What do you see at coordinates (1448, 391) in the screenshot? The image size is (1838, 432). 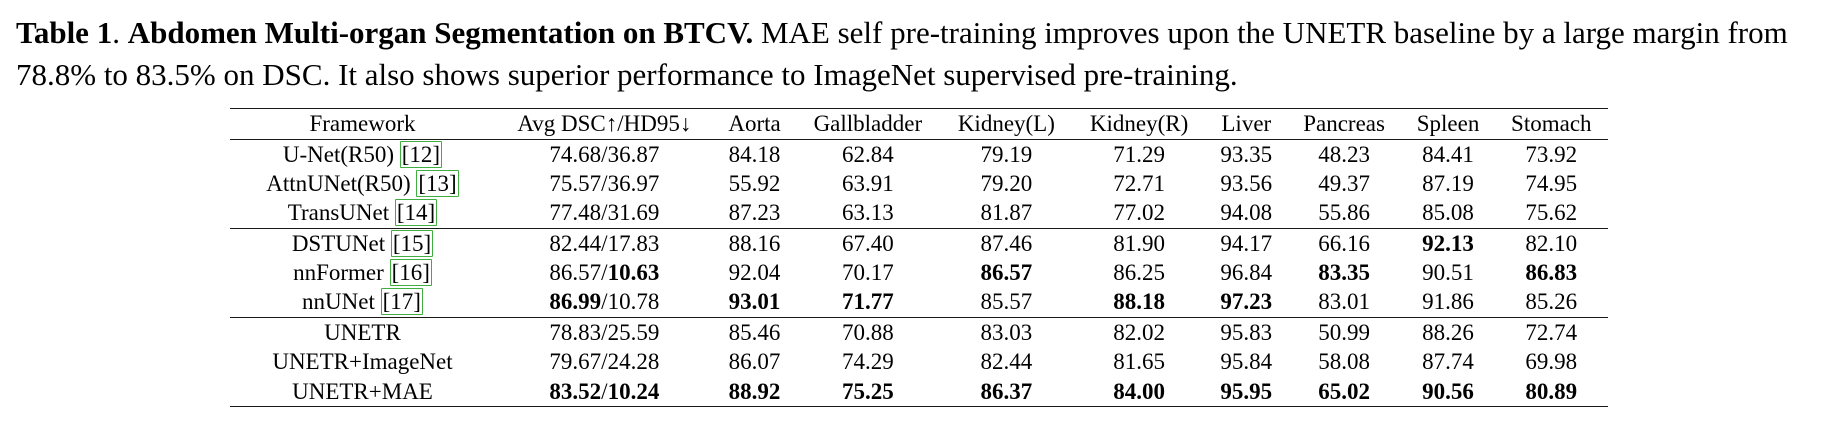 I see `score-cell: 90.56` at bounding box center [1448, 391].